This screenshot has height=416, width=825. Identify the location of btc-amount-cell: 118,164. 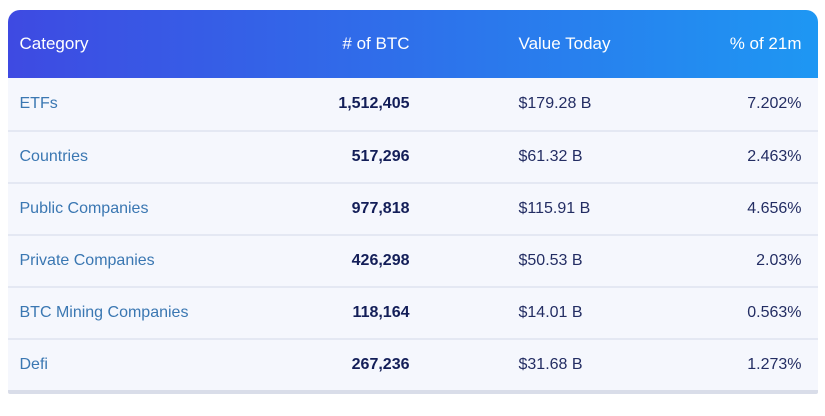
(381, 312).